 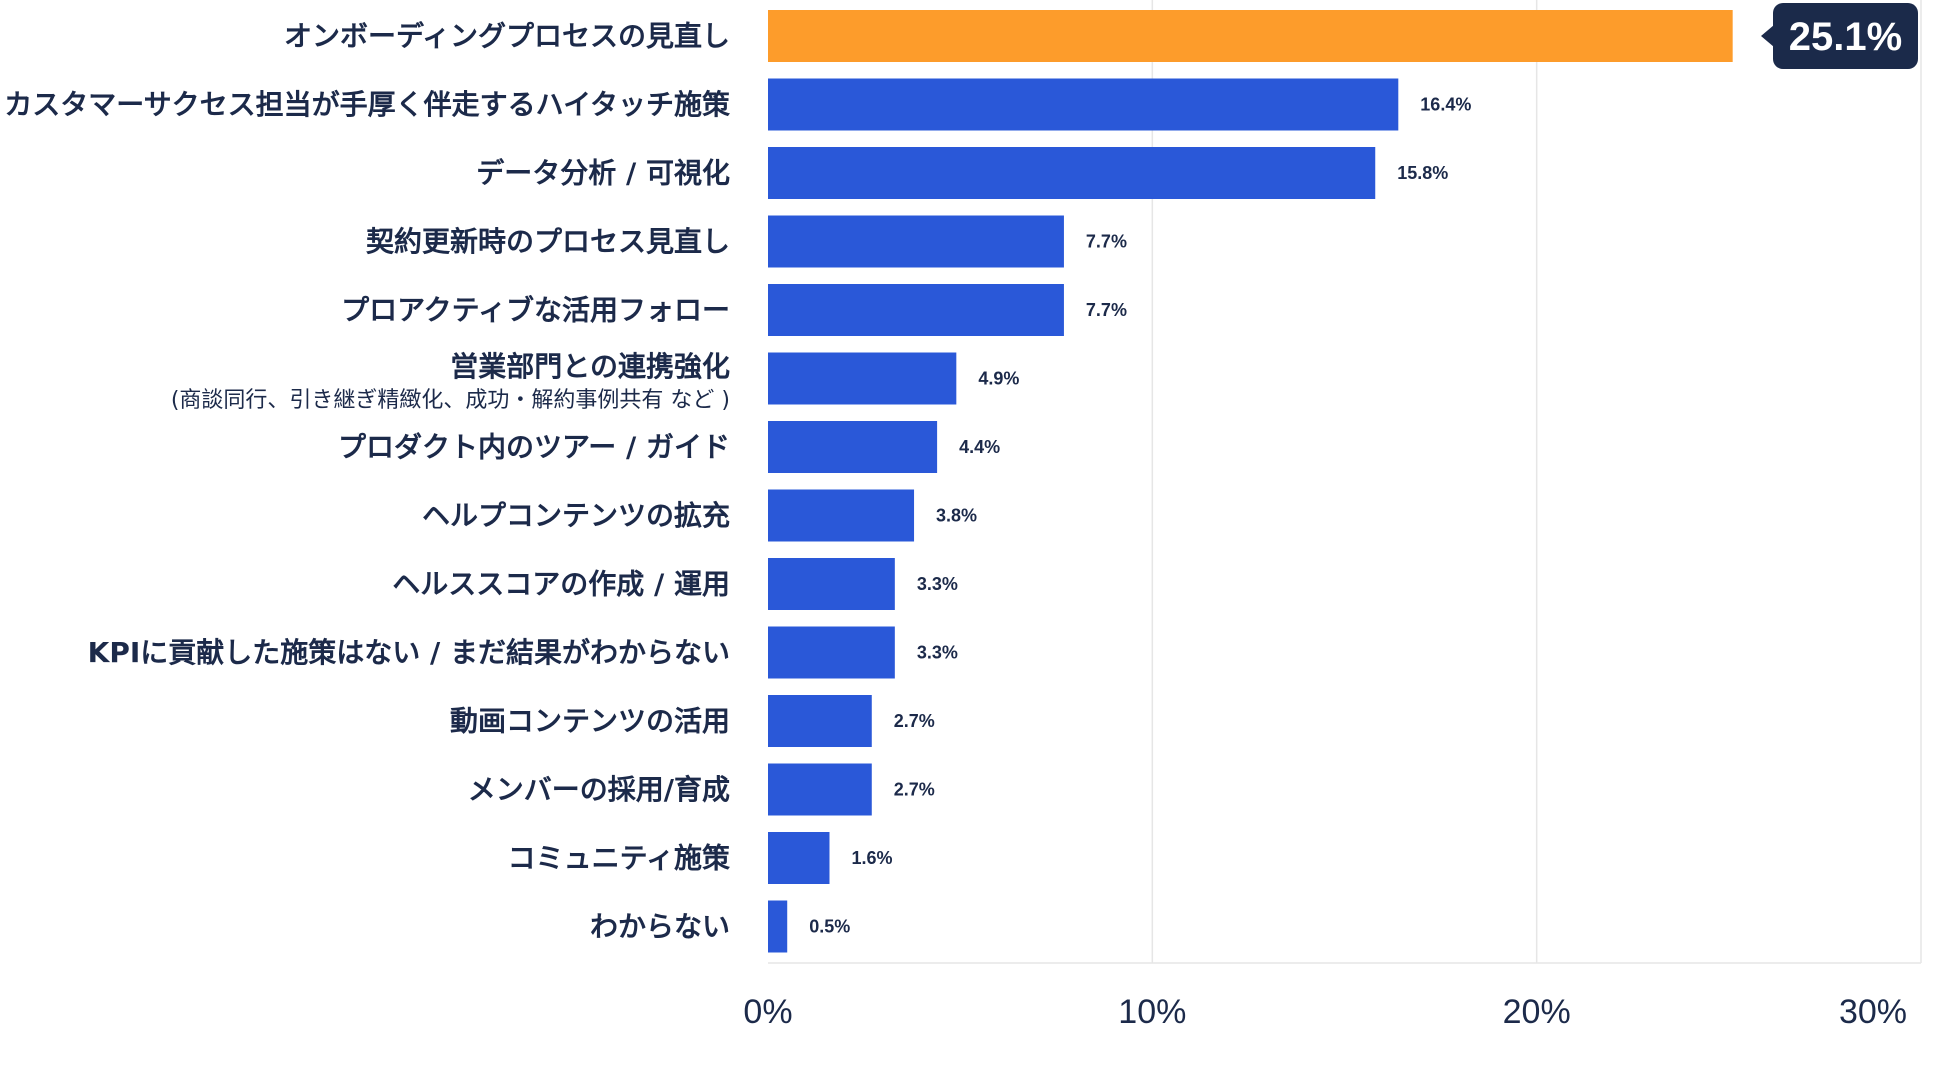 I want to click on value-label-0: 25.1%, so click(x=1845, y=37).